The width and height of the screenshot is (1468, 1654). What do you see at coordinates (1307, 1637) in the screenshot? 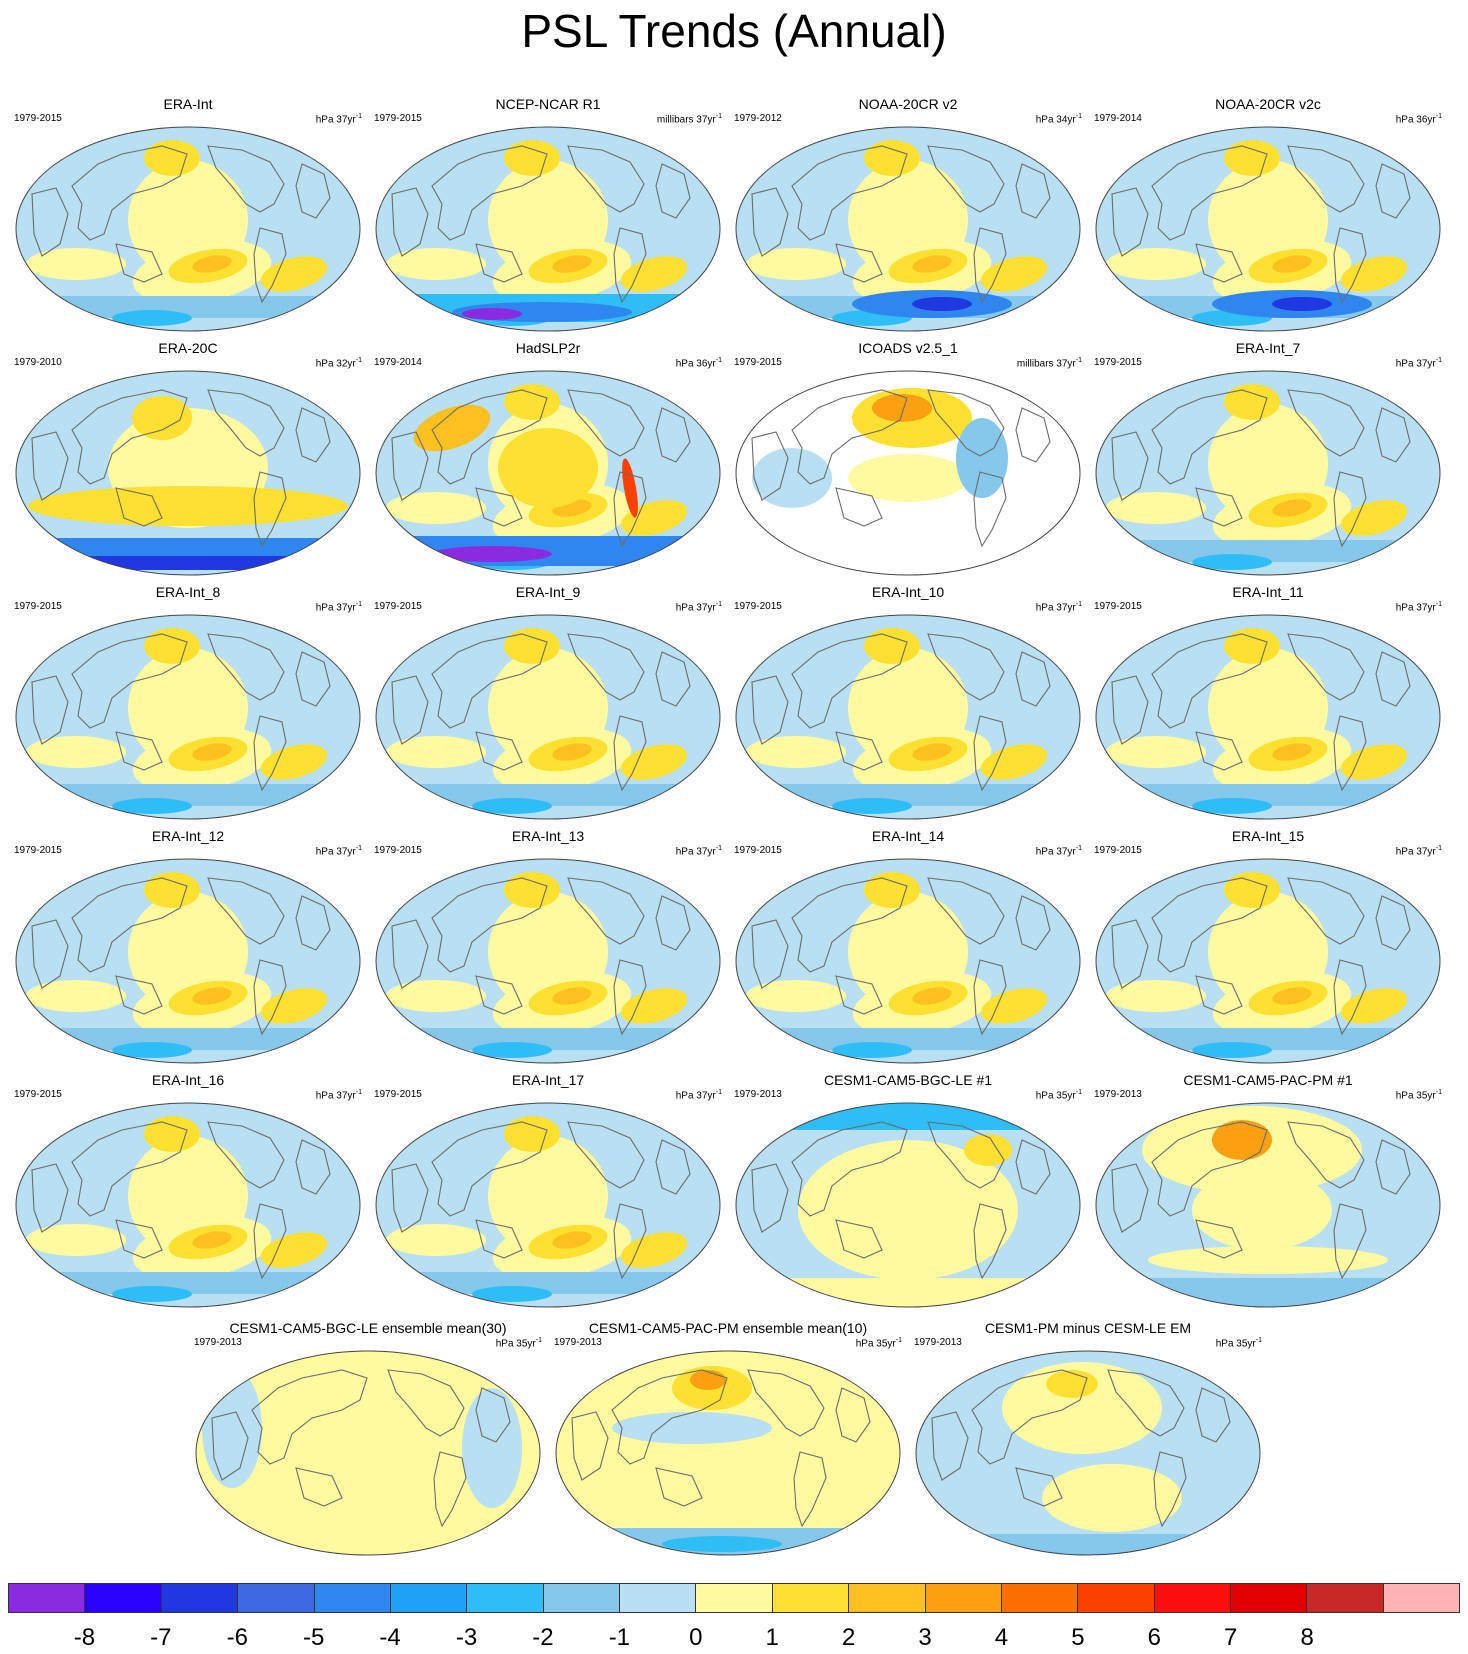
I see `colorbar-label: 8` at bounding box center [1307, 1637].